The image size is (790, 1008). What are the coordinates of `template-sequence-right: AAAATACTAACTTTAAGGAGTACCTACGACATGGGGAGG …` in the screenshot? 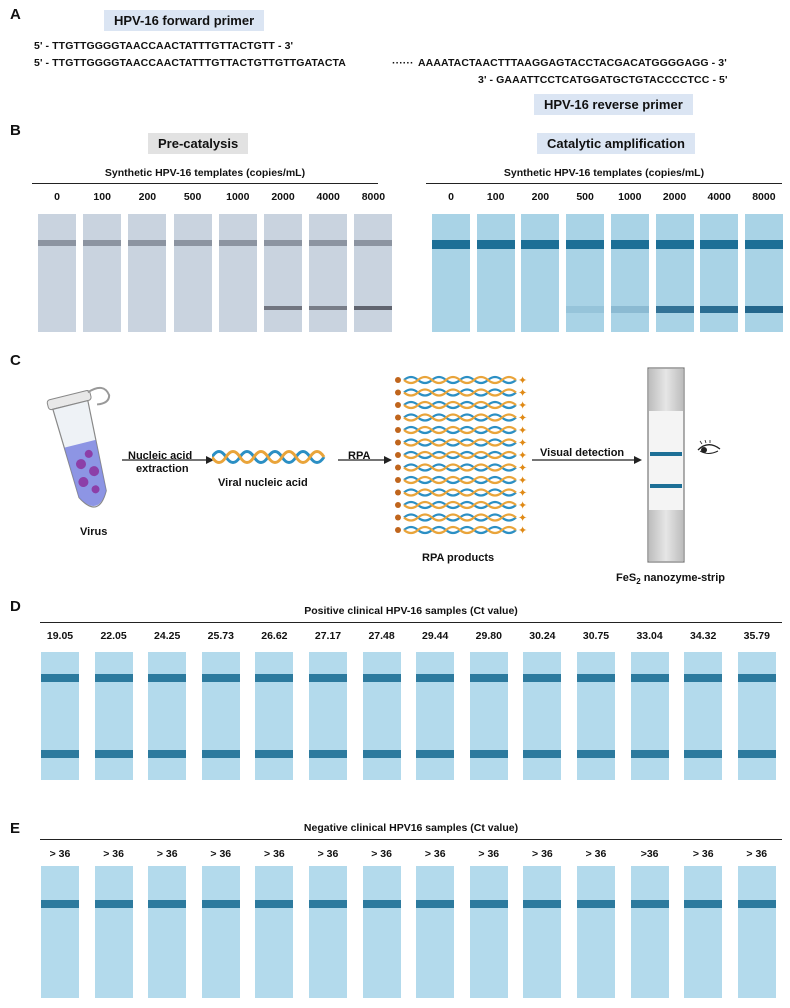 It's located at (572, 63).